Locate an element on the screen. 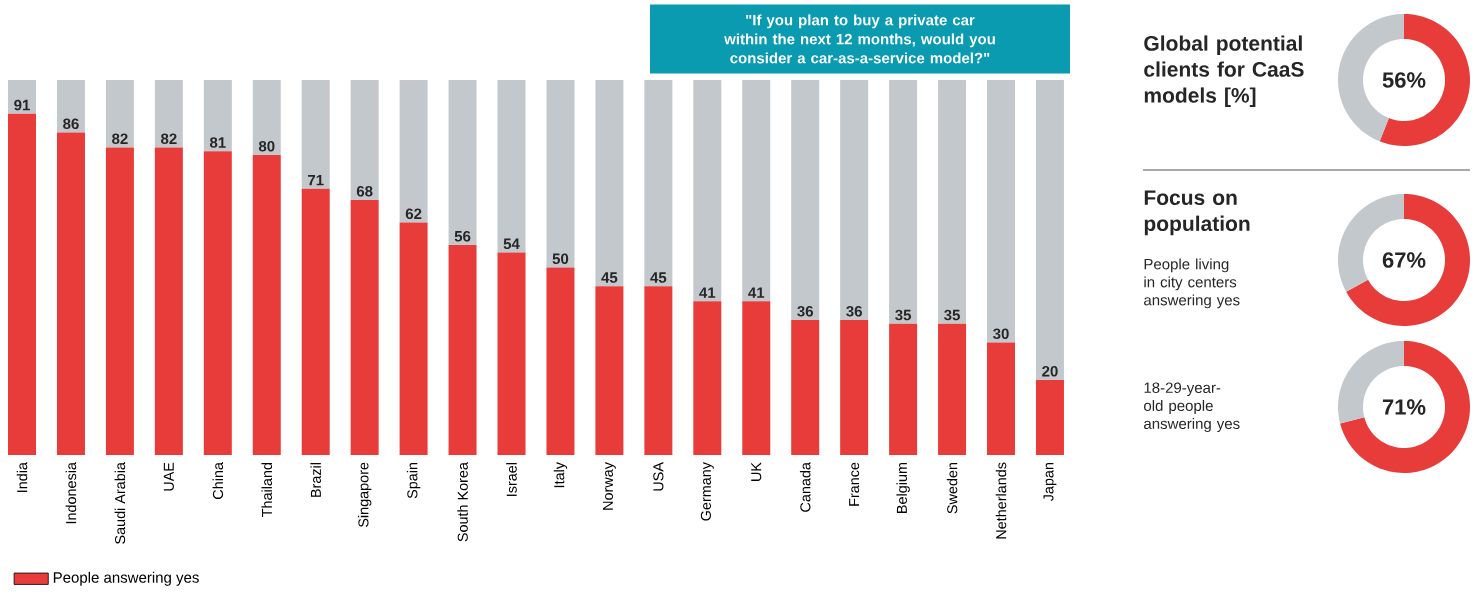 The height and width of the screenshot is (594, 1479). x-tick-label: Brazil is located at coordinates (315, 480).